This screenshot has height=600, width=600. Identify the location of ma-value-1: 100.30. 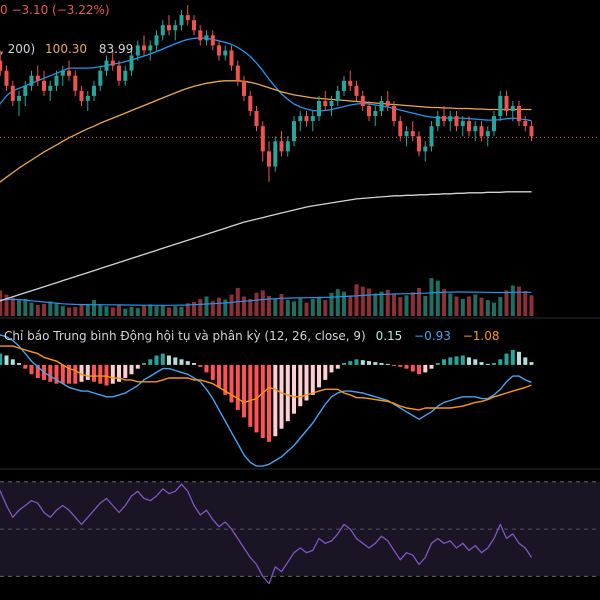
(66, 49).